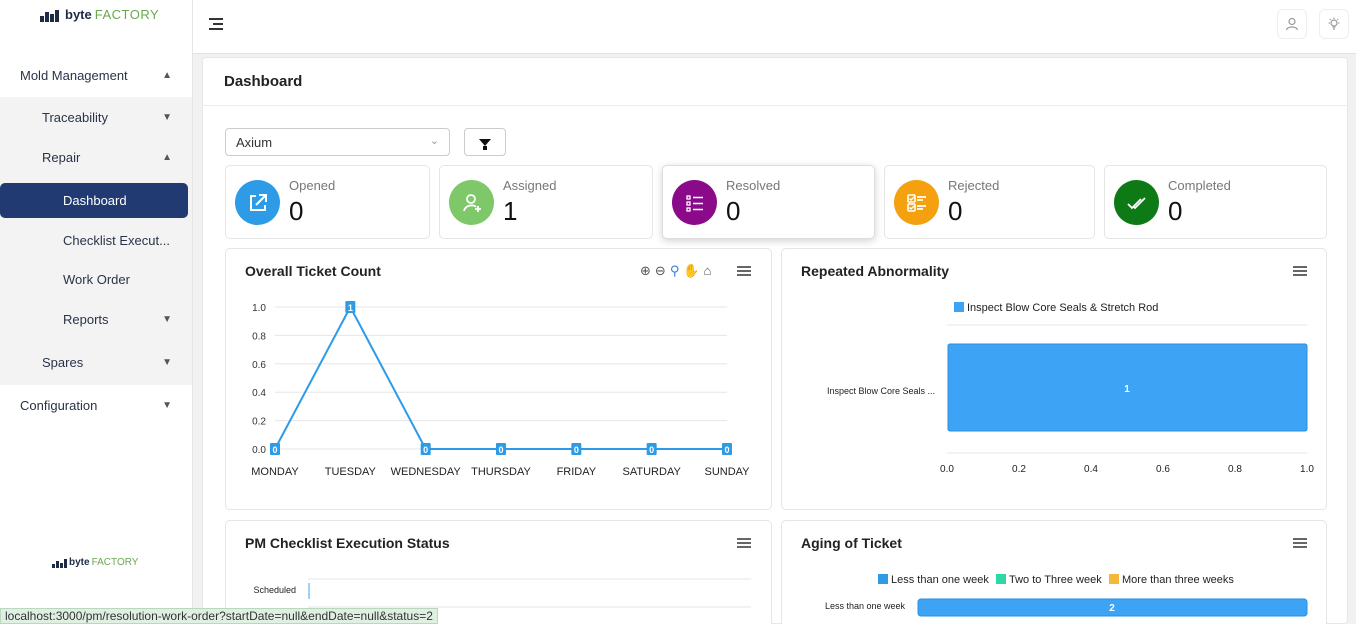 This screenshot has height=624, width=1356. I want to click on sidebar-item-label: Reports, so click(86, 319).